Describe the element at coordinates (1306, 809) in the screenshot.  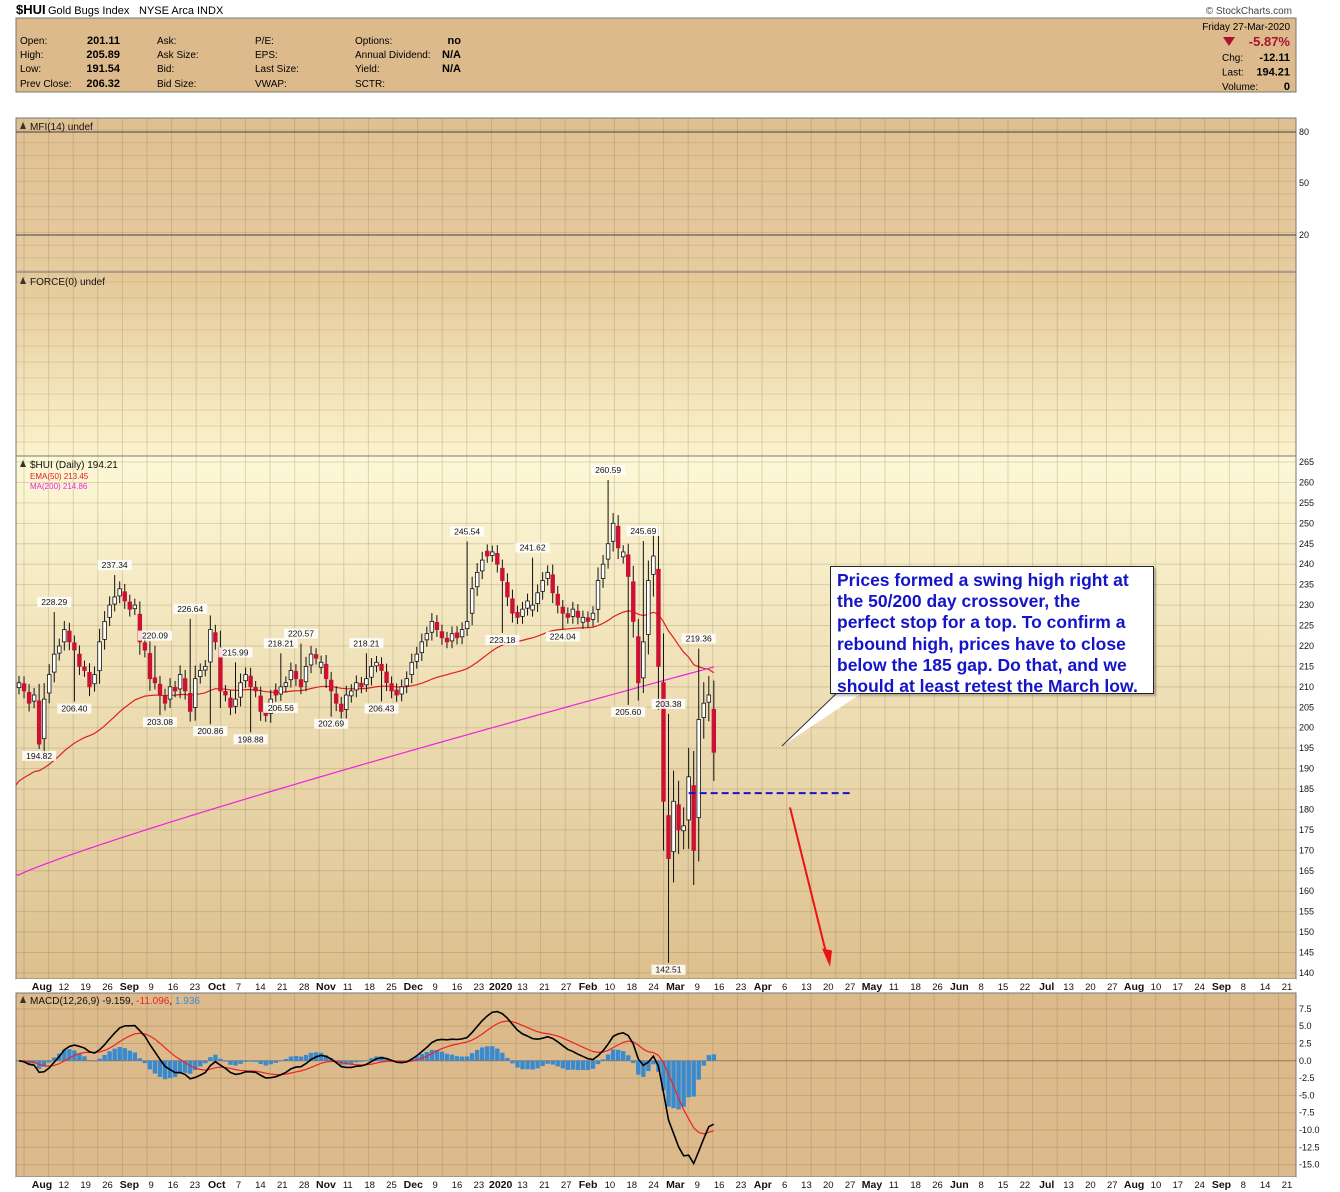
I see `price-tick: 180` at that location.